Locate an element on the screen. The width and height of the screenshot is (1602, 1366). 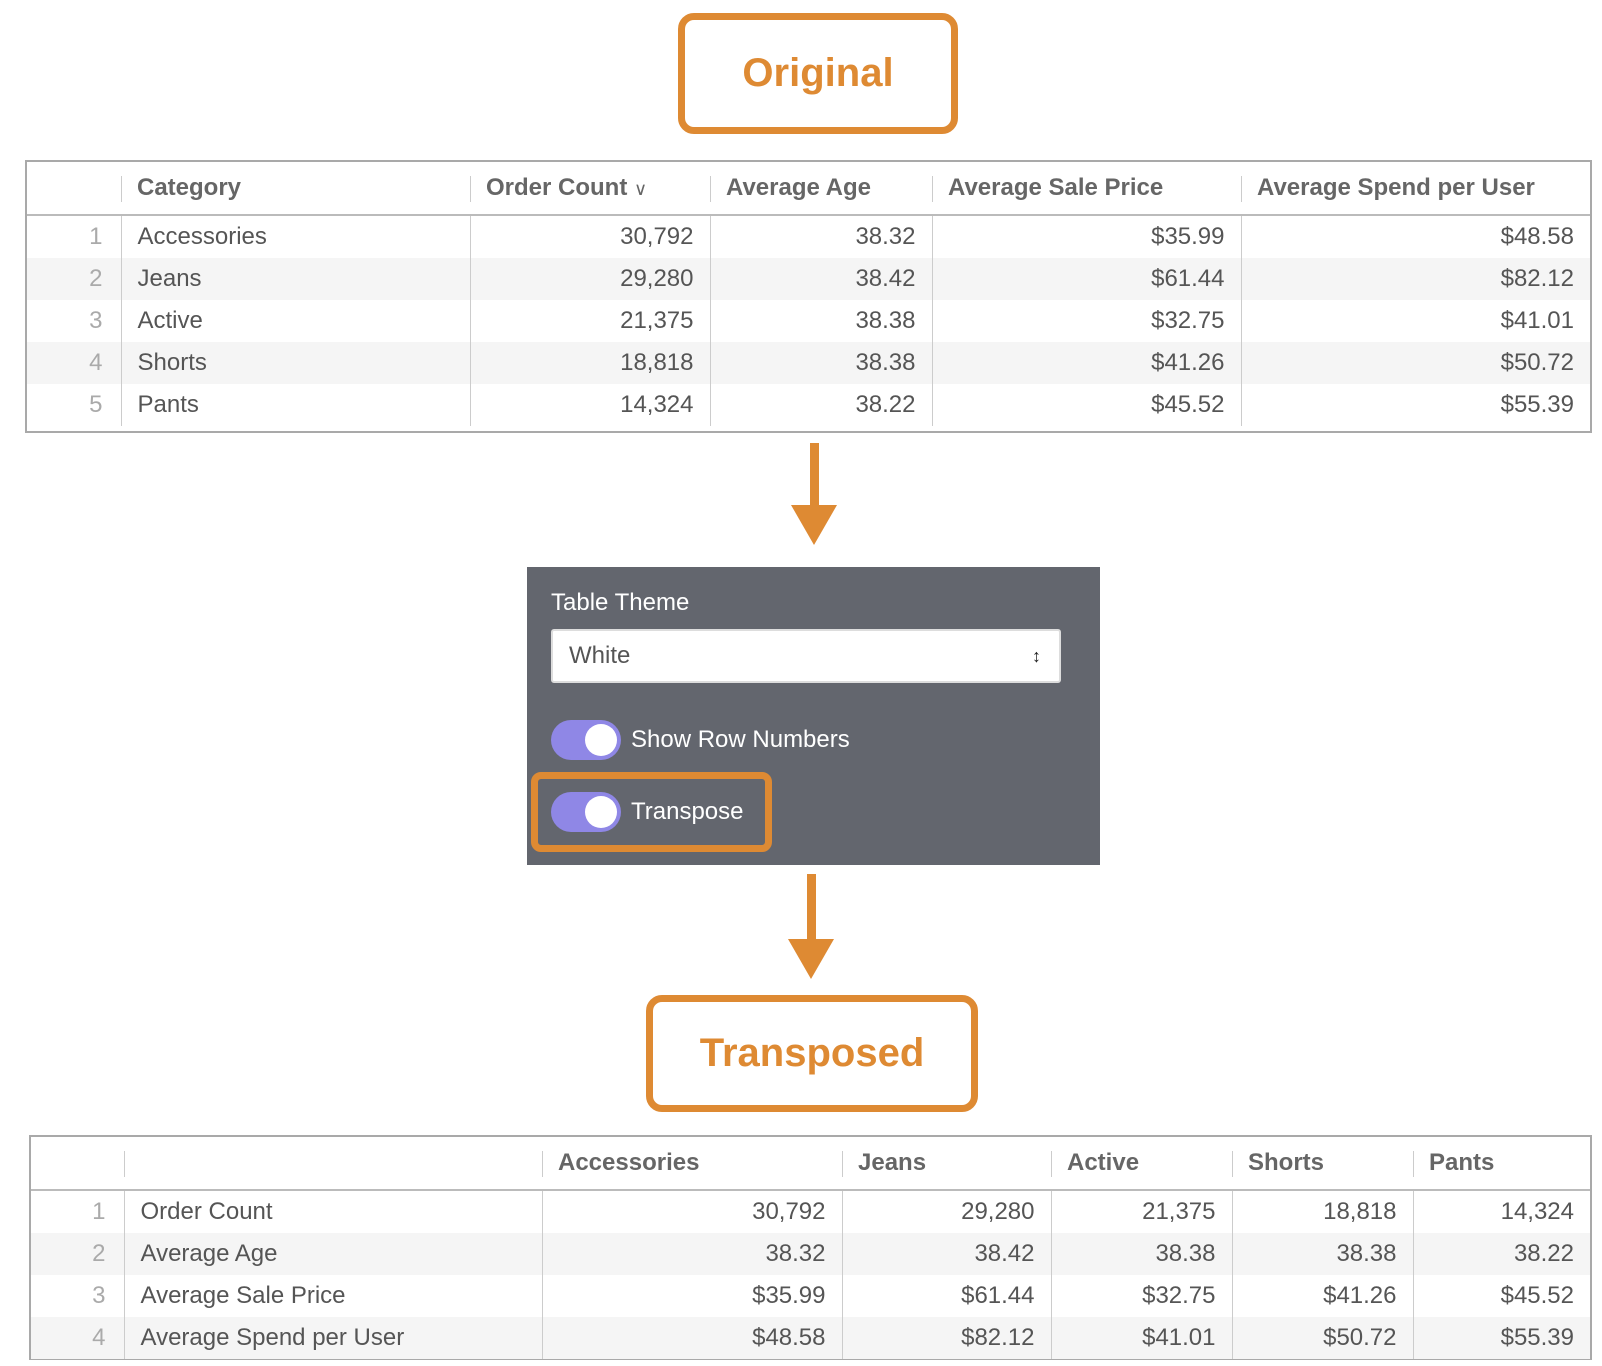
column-header: Active is located at coordinates (1141, 1164).